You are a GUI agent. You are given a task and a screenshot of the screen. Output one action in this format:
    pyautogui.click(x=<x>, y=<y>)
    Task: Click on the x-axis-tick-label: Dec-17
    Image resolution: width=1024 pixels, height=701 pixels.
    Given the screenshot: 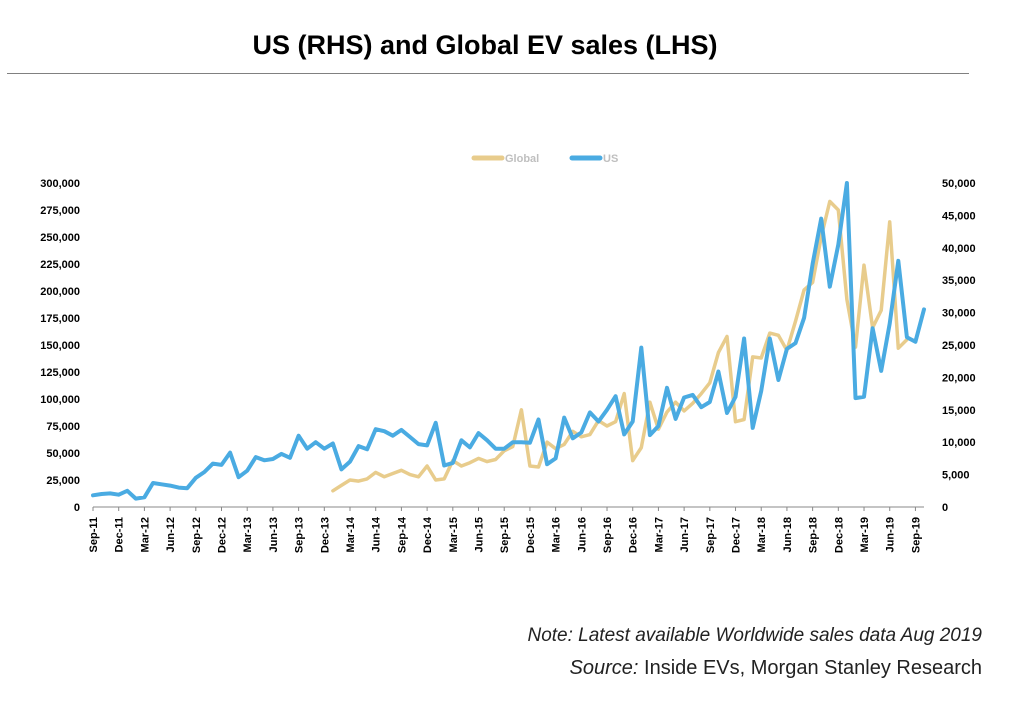 What is the action you would take?
    pyautogui.click(x=737, y=535)
    